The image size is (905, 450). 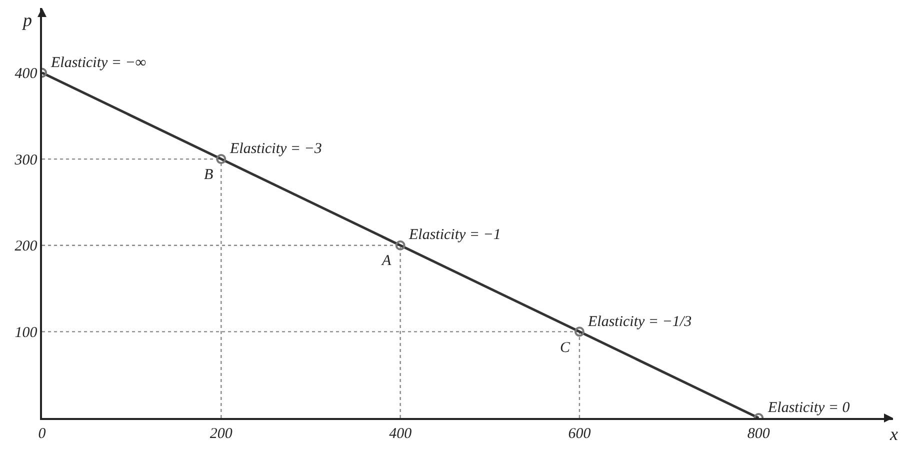 What do you see at coordinates (454, 235) in the screenshot?
I see `annotation: Elasticity = −1` at bounding box center [454, 235].